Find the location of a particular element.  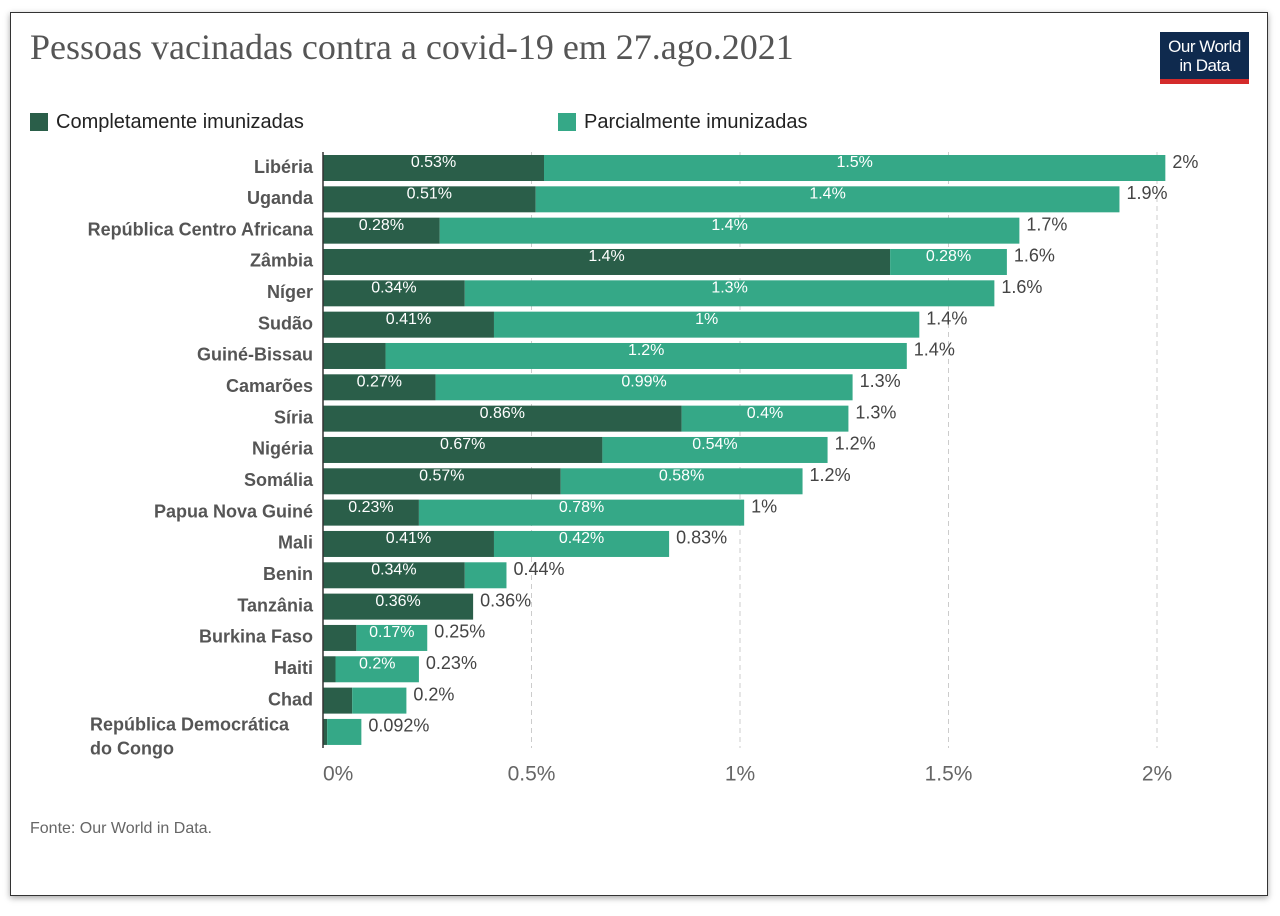

x-tick-label: 1.5% is located at coordinates (949, 773).